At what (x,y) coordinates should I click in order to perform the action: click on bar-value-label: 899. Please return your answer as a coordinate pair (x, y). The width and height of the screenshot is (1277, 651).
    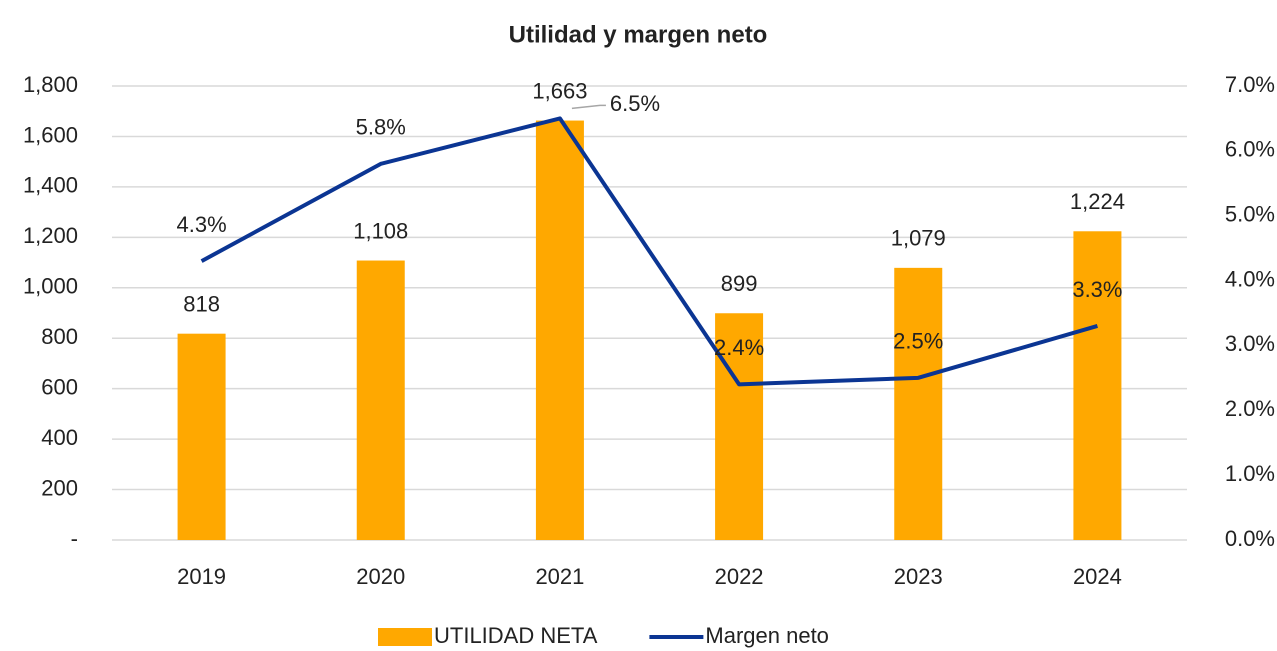
    Looking at the image, I should click on (739, 283).